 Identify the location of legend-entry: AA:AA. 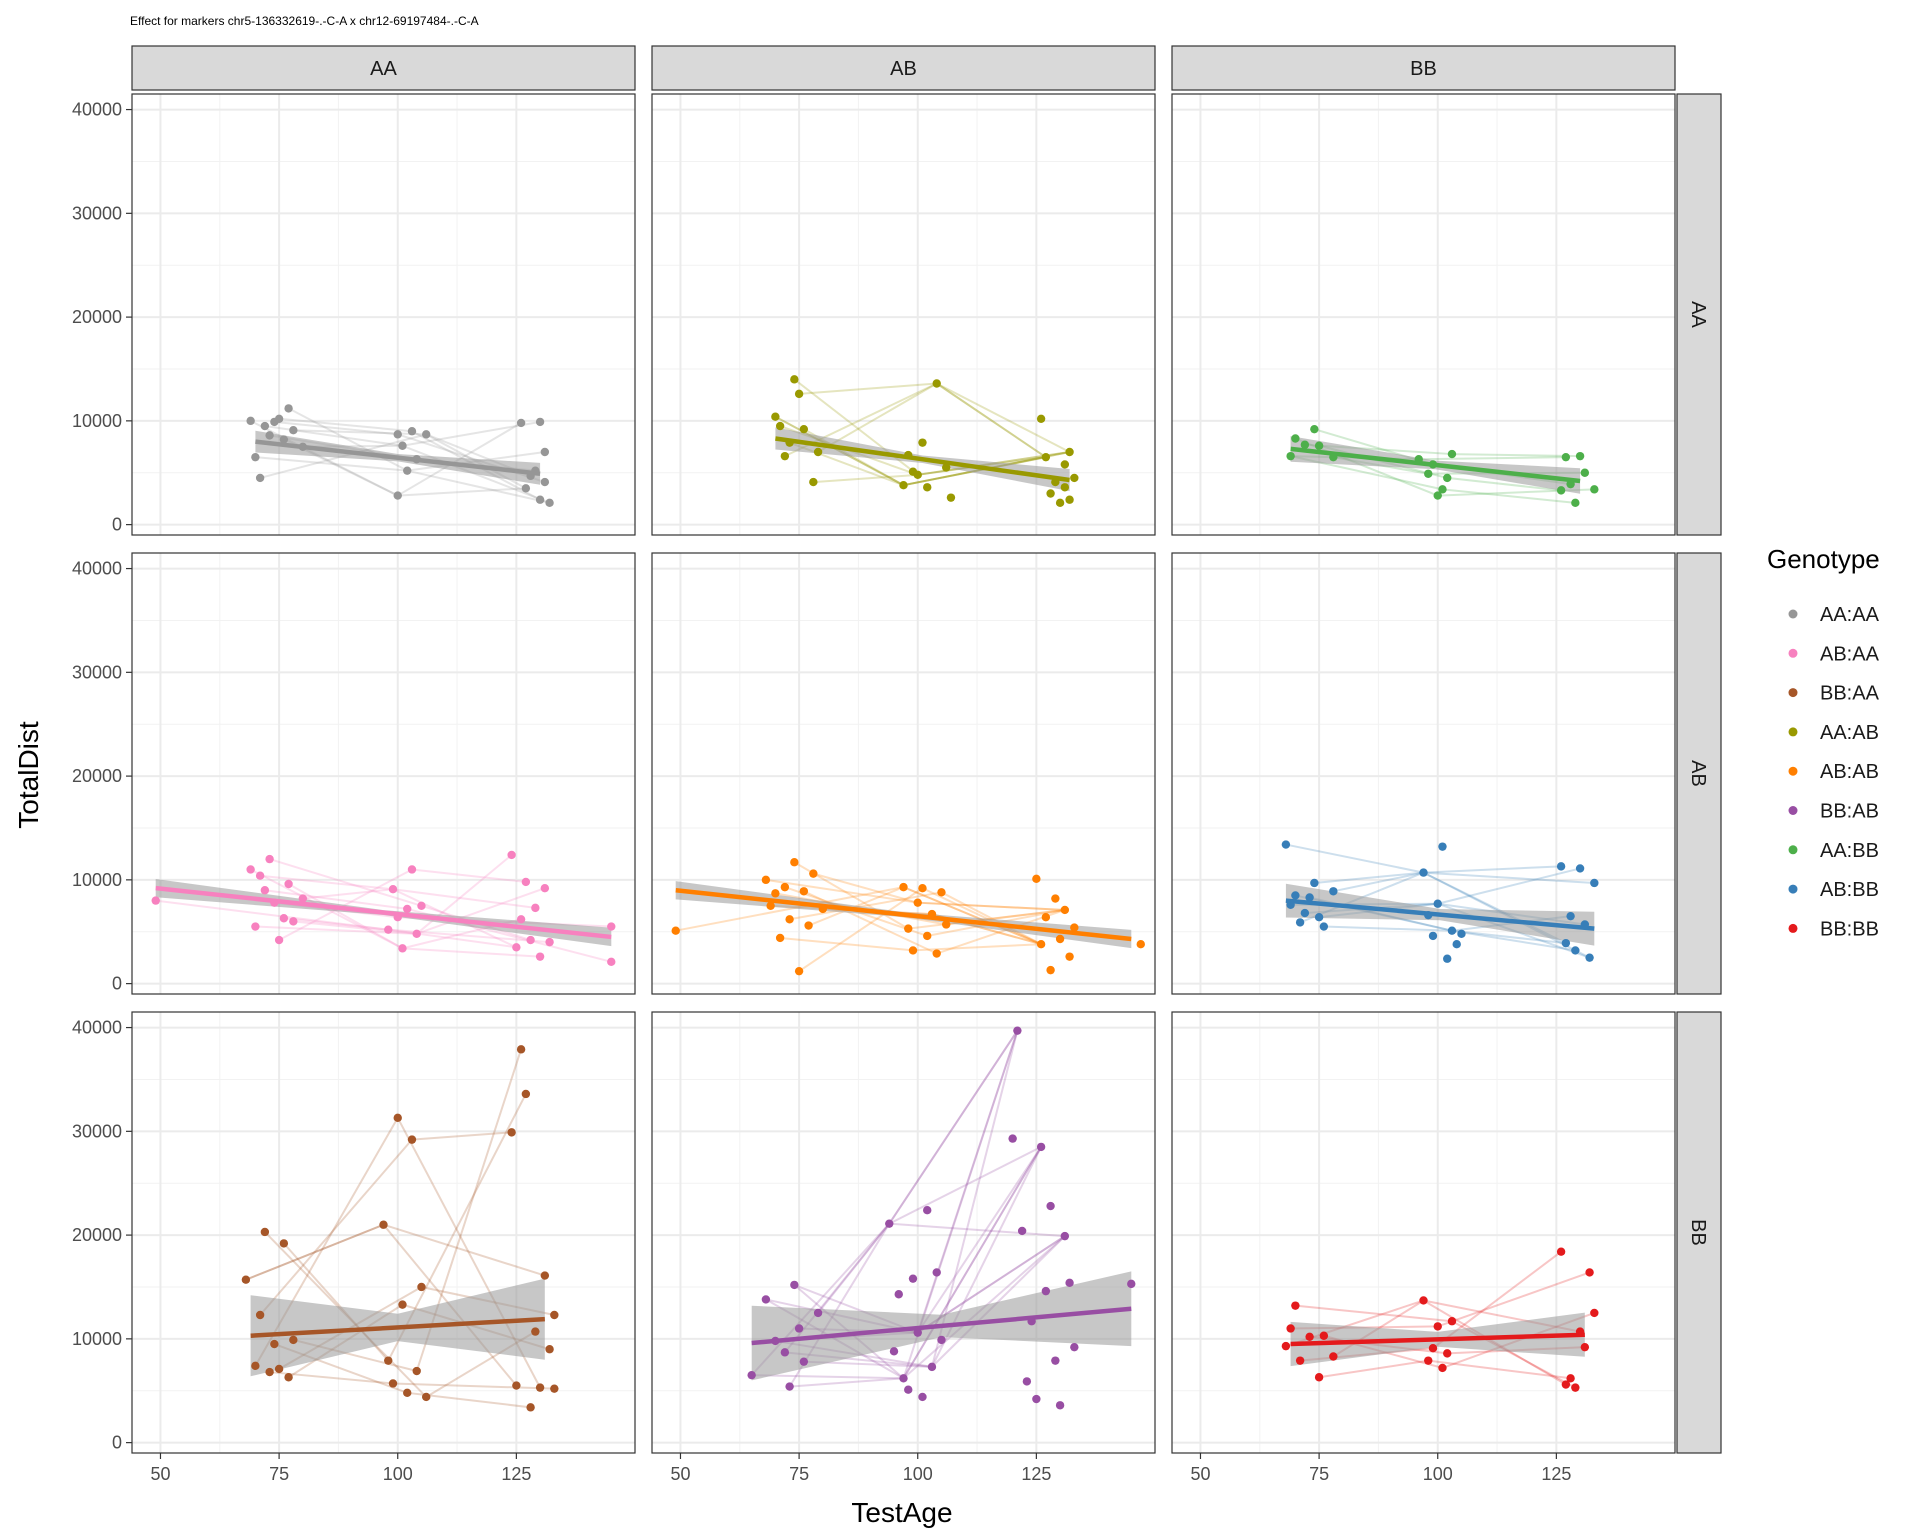
(1834, 615).